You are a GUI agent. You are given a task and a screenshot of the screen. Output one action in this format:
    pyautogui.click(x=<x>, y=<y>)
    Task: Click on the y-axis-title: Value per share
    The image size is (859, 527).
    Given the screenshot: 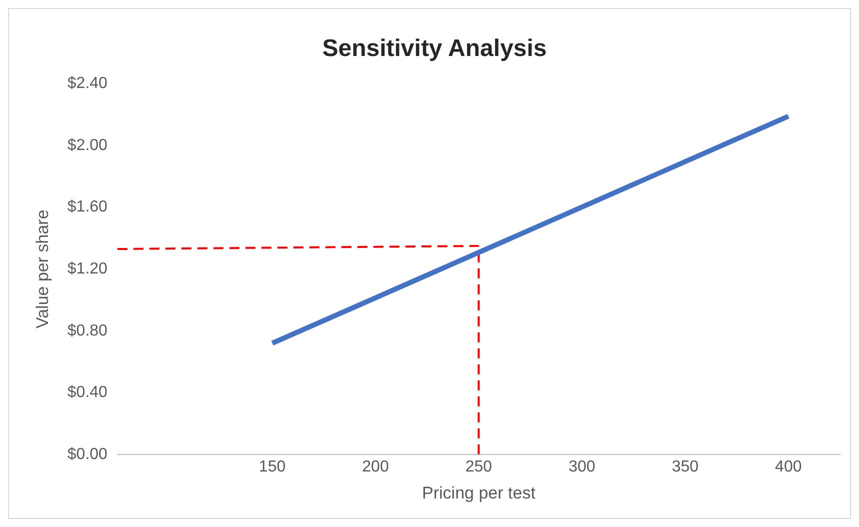 What is the action you would take?
    pyautogui.click(x=42, y=269)
    